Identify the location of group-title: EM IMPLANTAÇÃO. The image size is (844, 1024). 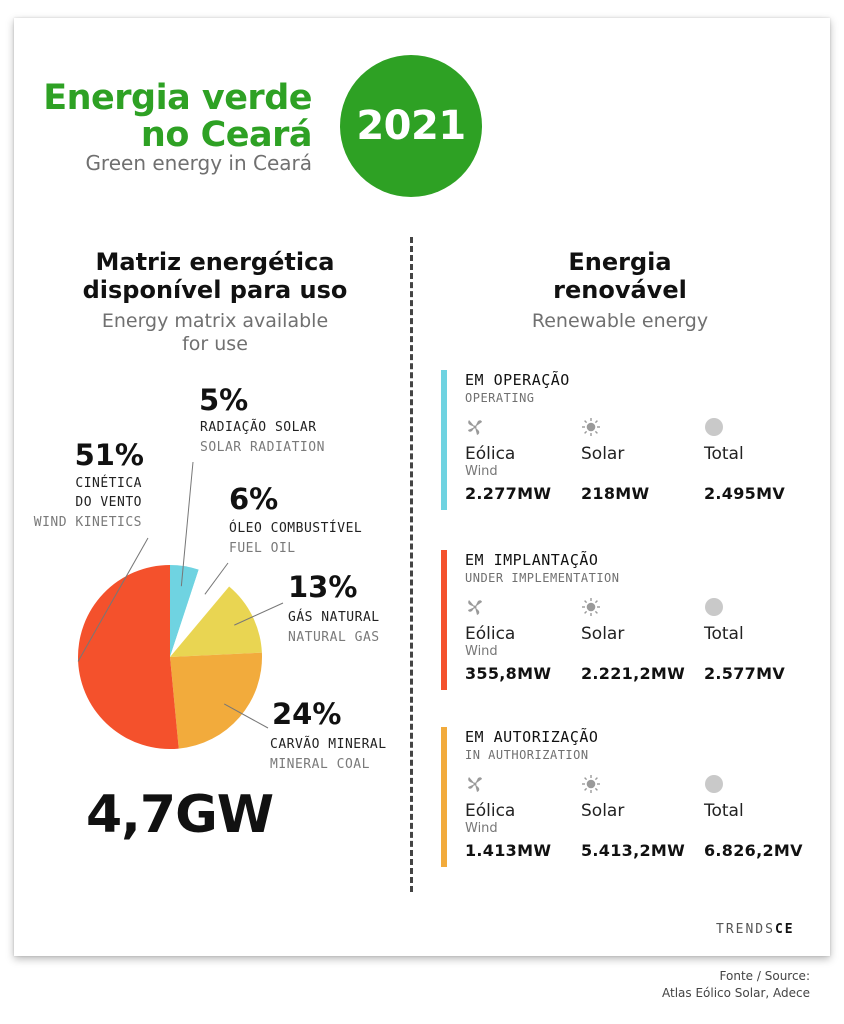
(532, 560).